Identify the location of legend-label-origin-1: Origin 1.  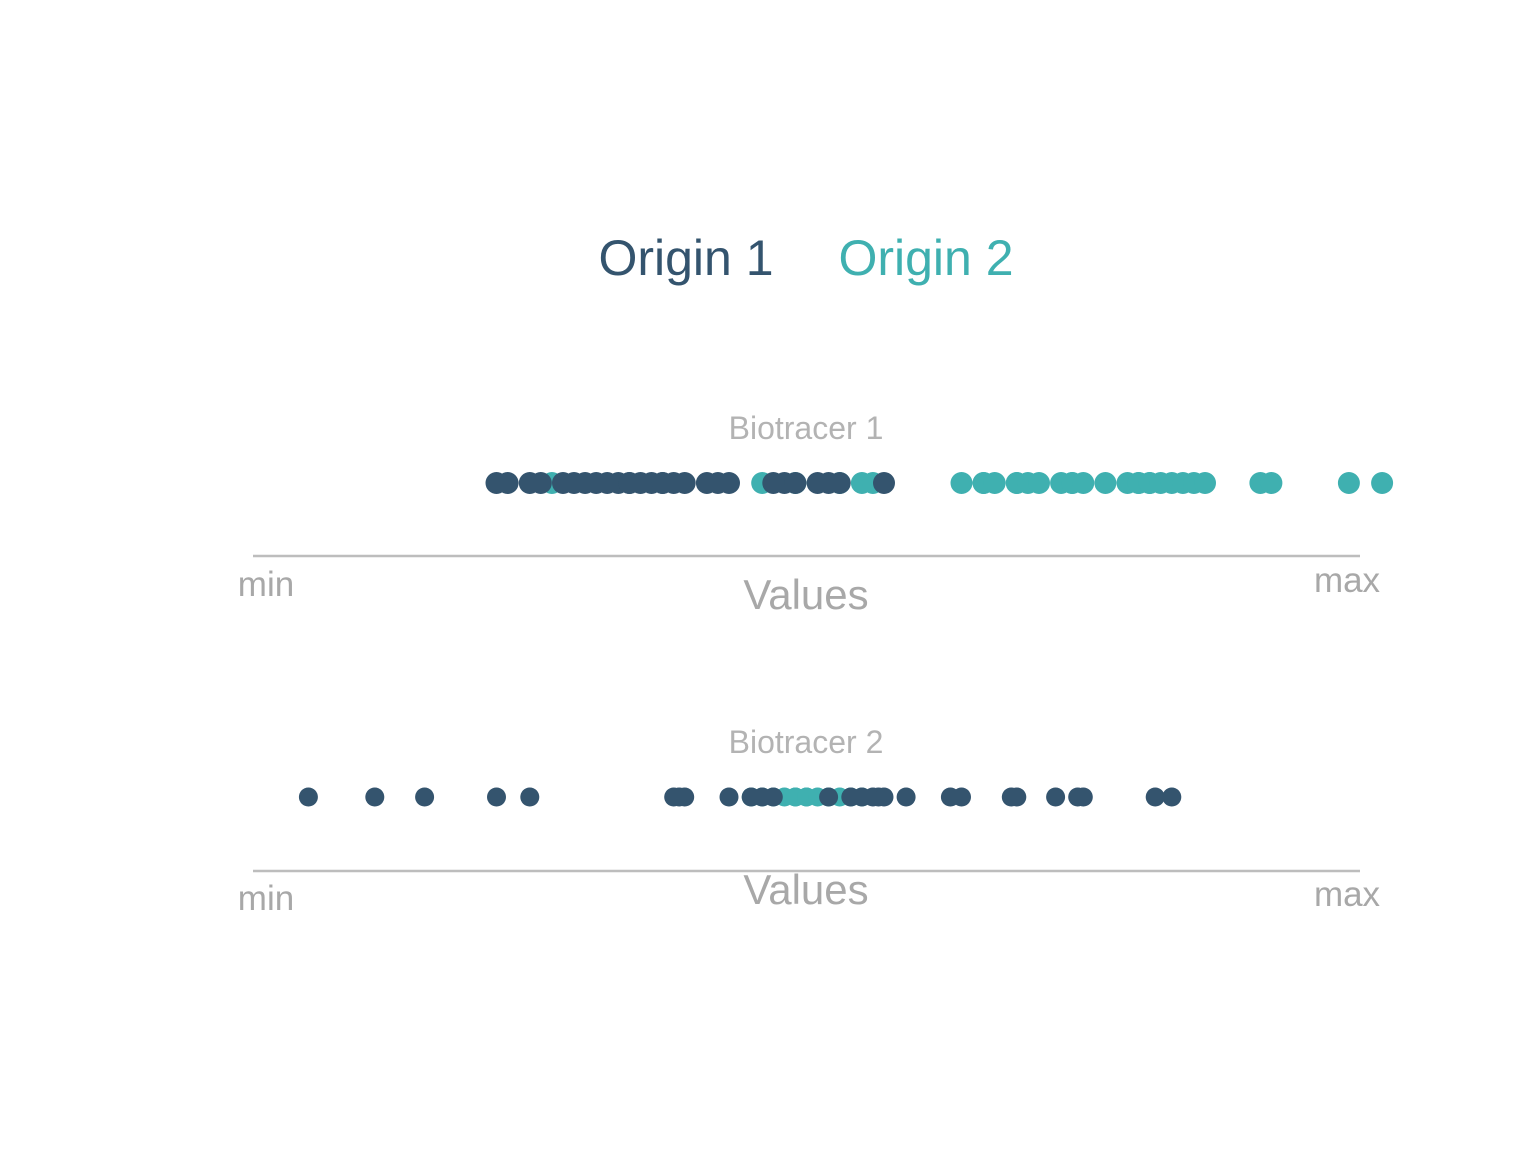
(685, 258).